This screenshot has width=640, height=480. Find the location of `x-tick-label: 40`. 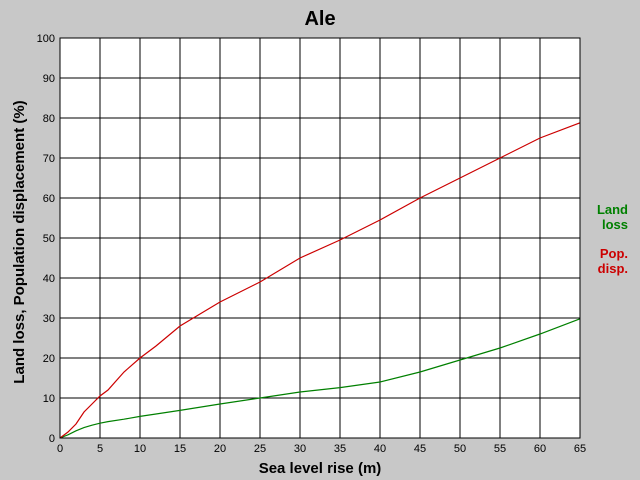

x-tick-label: 40 is located at coordinates (380, 449).